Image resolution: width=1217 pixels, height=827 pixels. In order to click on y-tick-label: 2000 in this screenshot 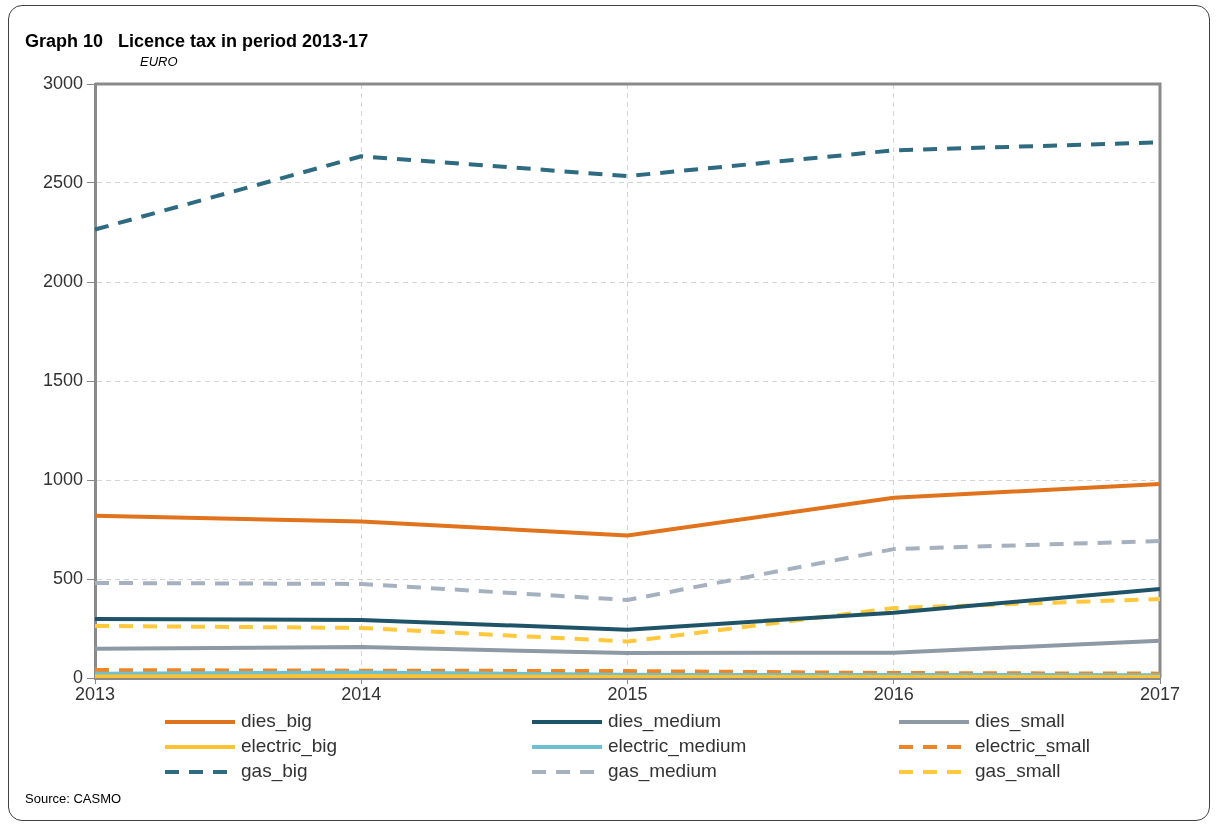, I will do `click(62, 280)`.